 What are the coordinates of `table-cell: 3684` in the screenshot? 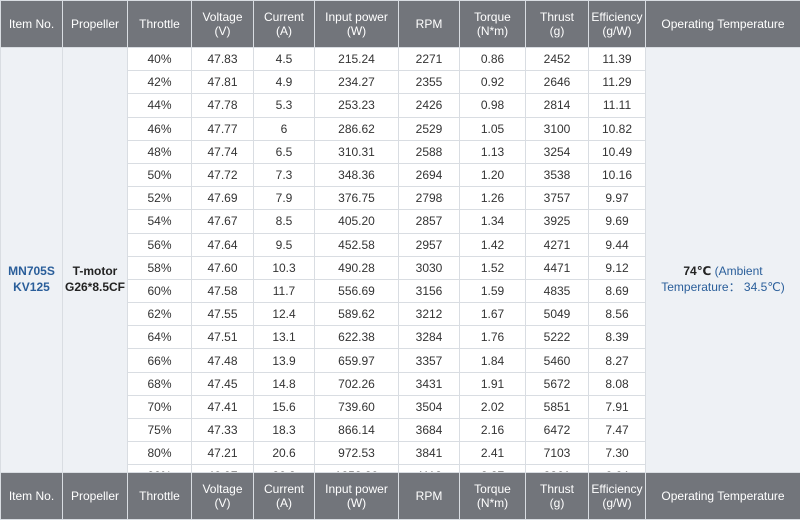 It's located at (429, 430).